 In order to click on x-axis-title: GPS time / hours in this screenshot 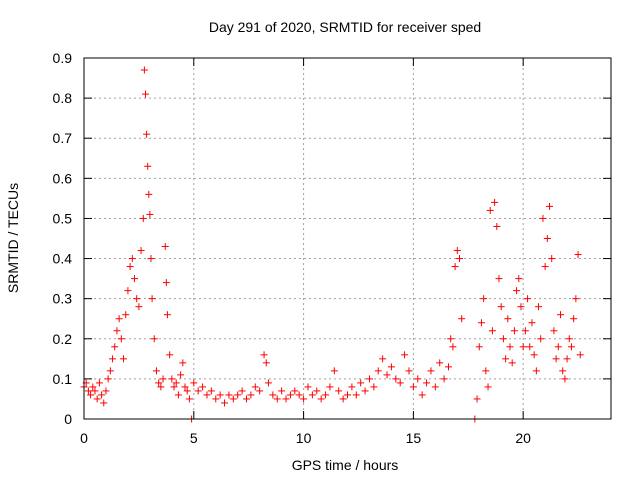, I will do `click(345, 465)`.